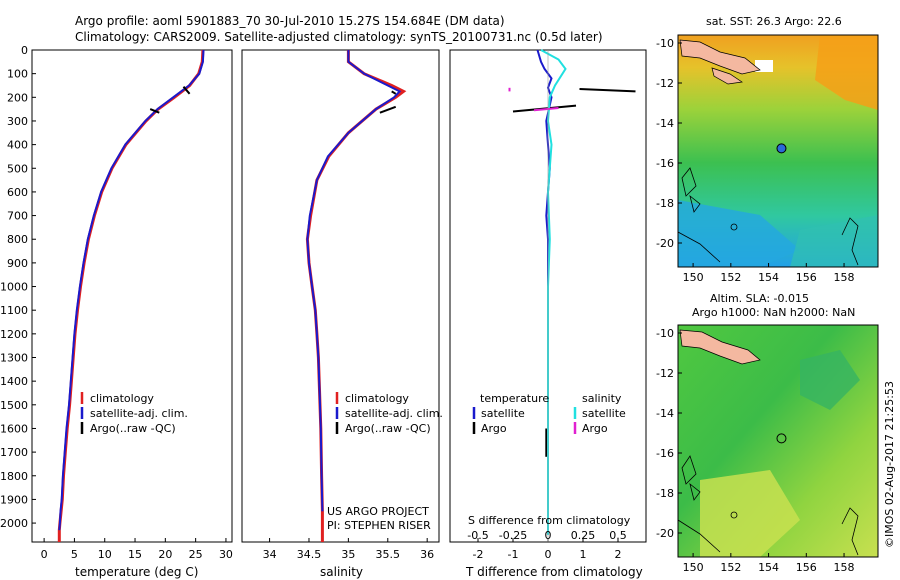  Describe the element at coordinates (548, 554) in the screenshot. I see `difference-x-ticklabel: 0` at that location.